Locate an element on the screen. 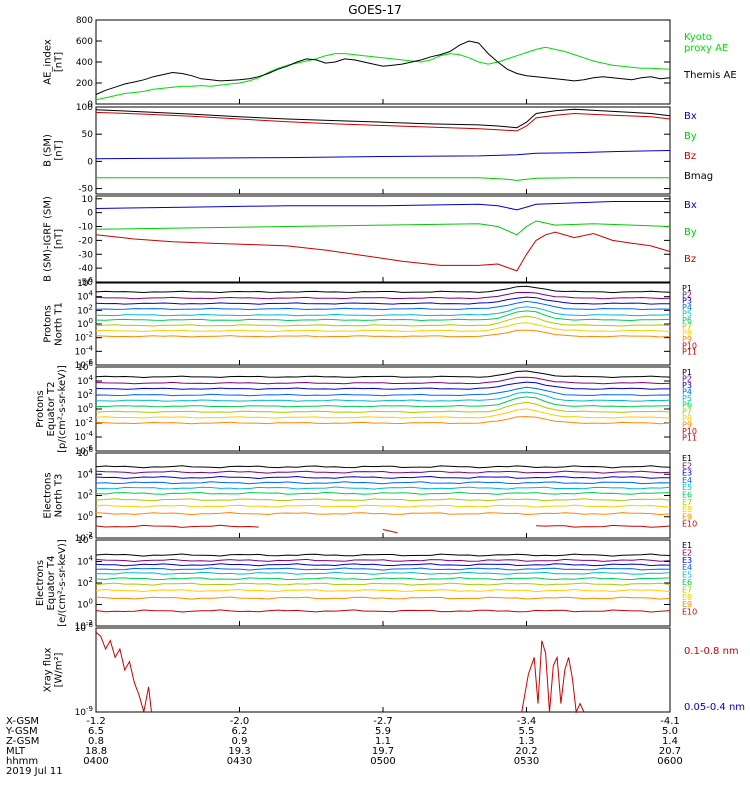  panel-bsm: 100 50 0 -50 B (SM) [nT] Bx By Bz Bmag is located at coordinates (378, 149).